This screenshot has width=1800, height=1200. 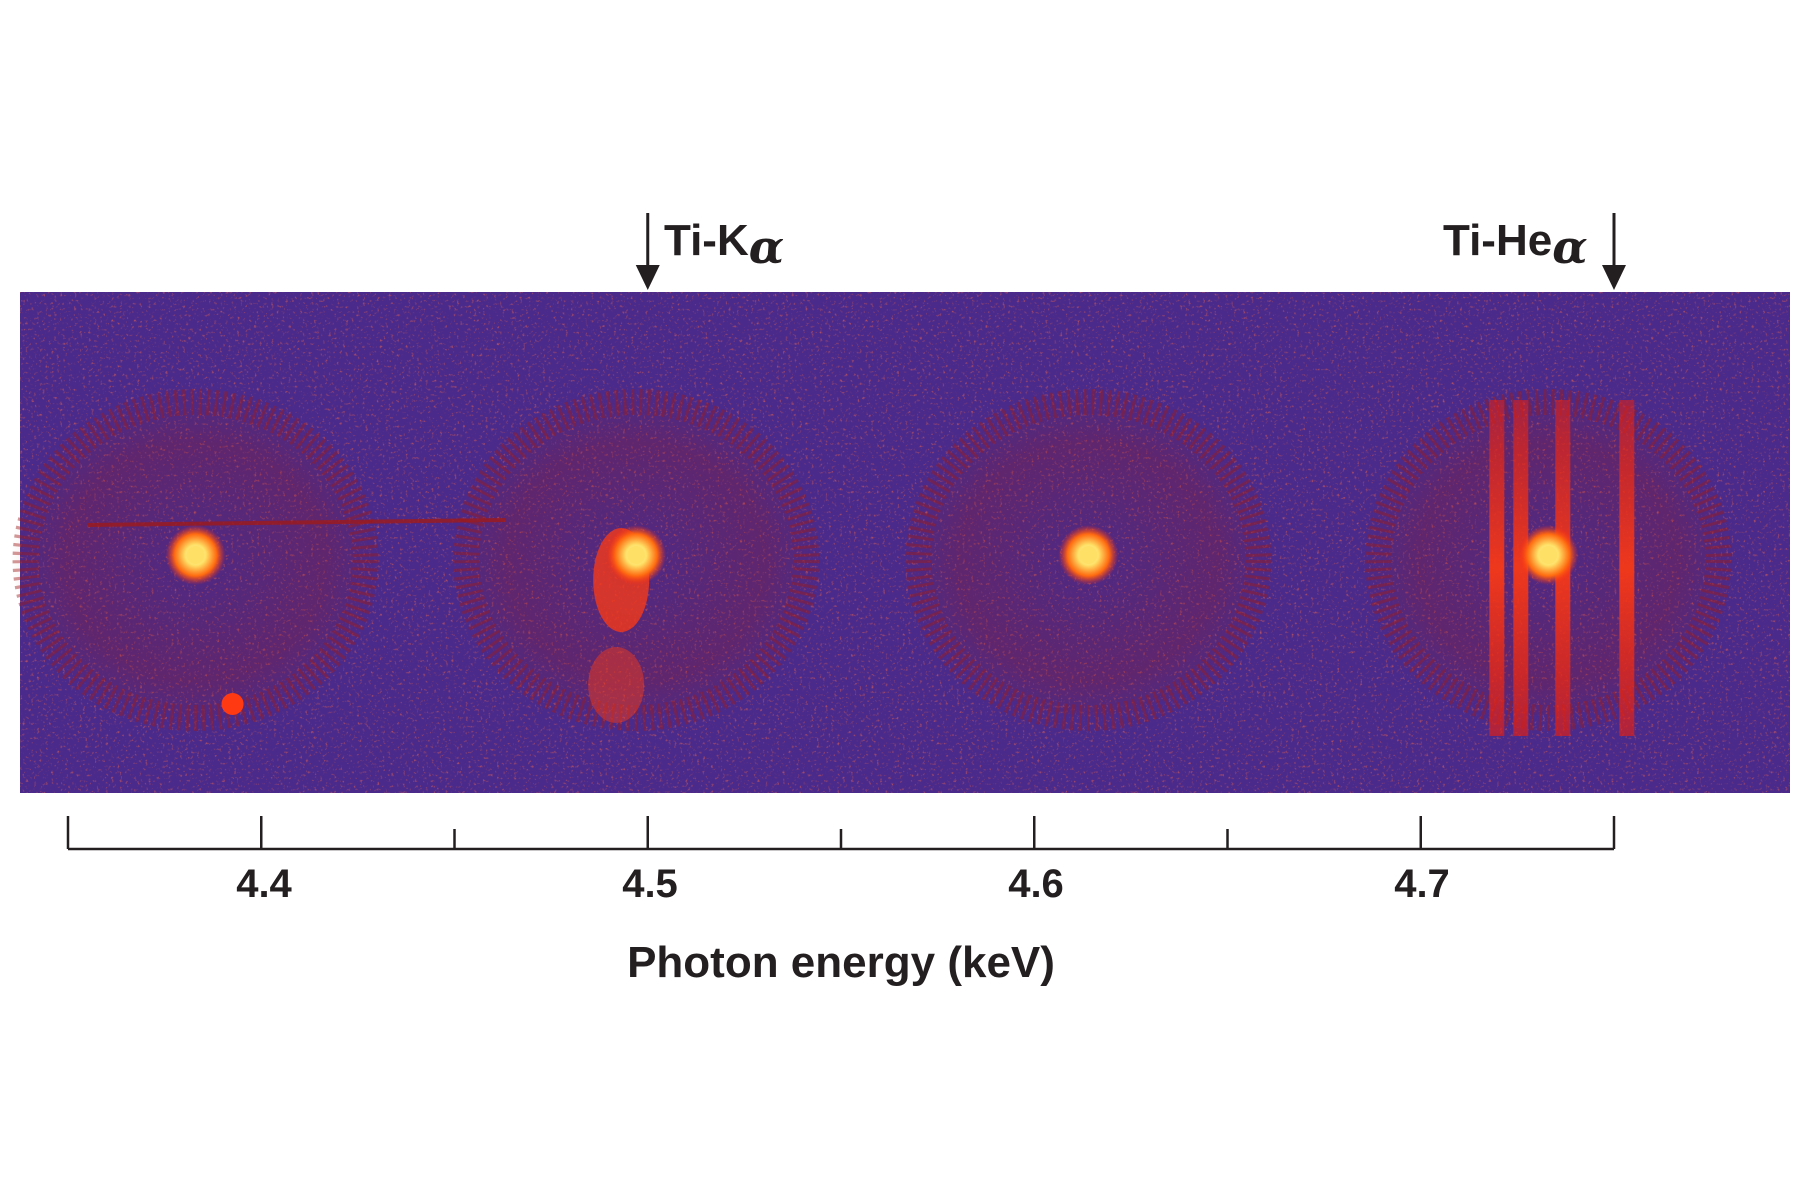 I want to click on tick-label-4-6: 4.6, so click(x=1036, y=884).